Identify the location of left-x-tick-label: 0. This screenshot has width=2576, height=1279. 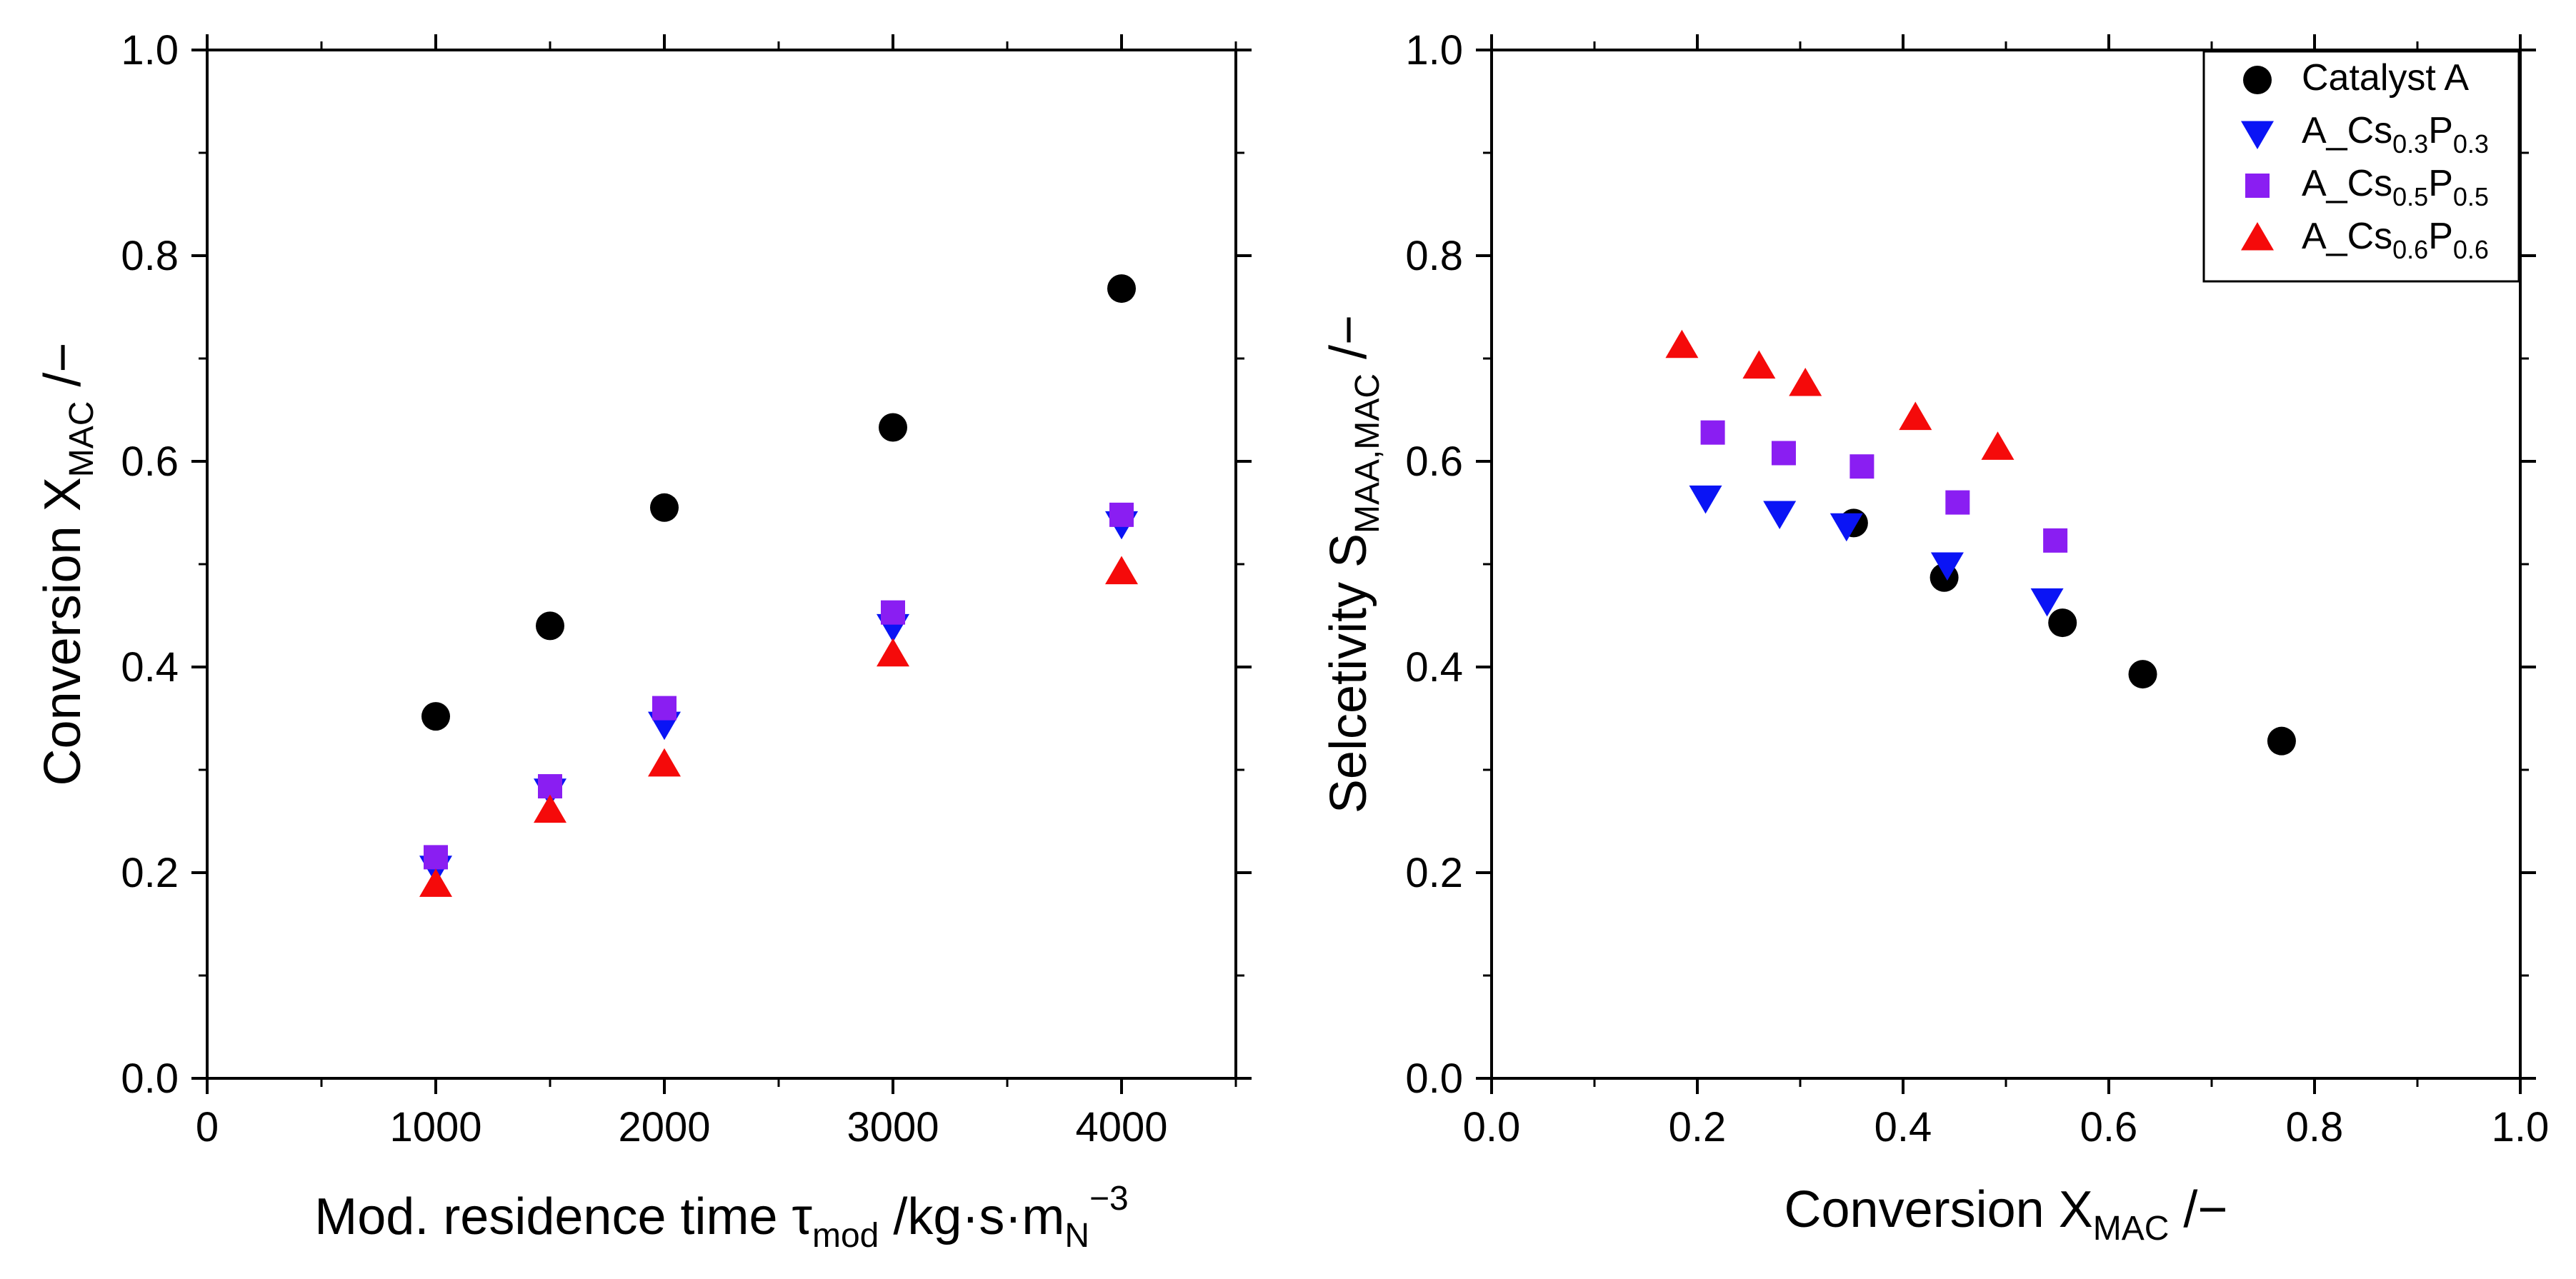
(207, 1127).